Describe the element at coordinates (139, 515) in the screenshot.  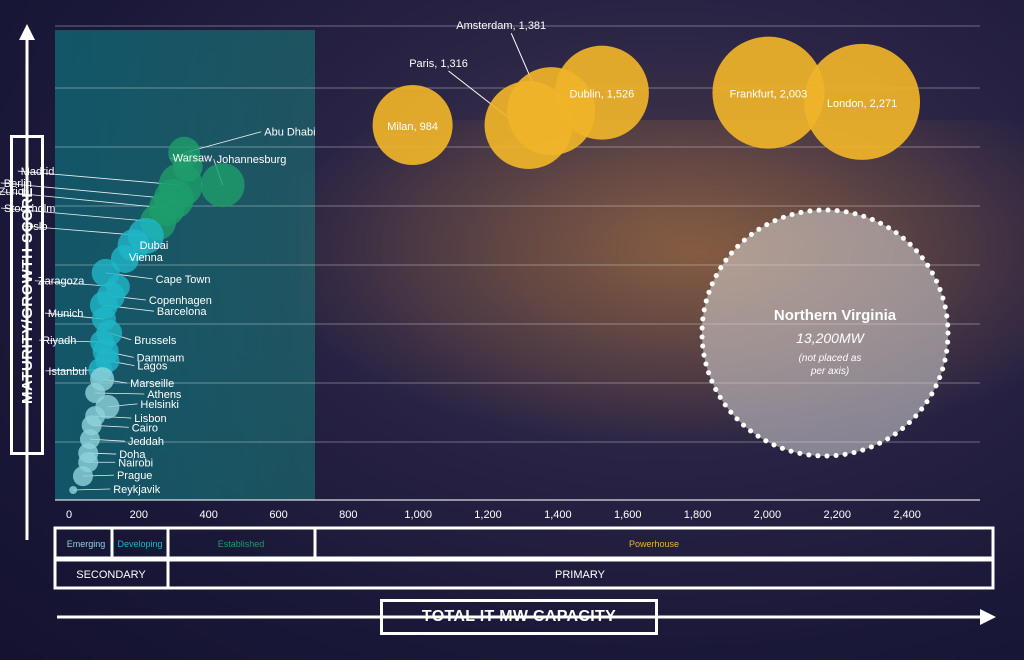
I see `x-tick-200: 200` at that location.